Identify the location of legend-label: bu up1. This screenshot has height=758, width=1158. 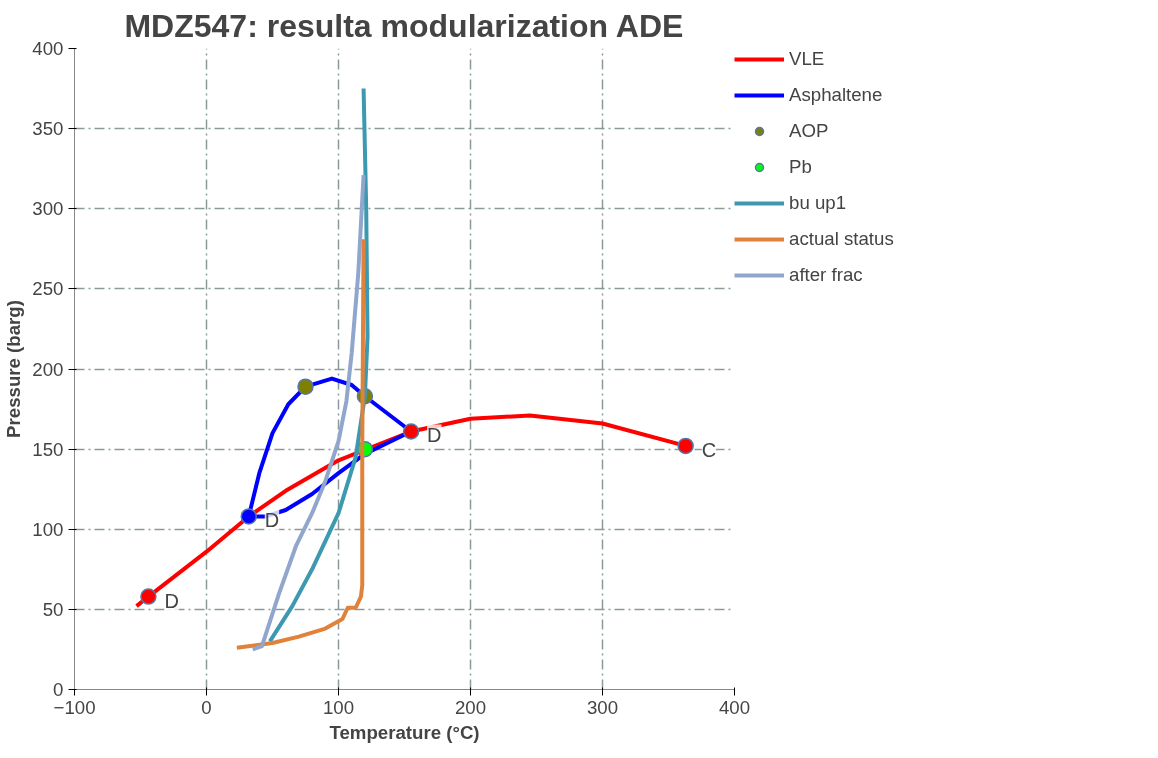
(818, 203).